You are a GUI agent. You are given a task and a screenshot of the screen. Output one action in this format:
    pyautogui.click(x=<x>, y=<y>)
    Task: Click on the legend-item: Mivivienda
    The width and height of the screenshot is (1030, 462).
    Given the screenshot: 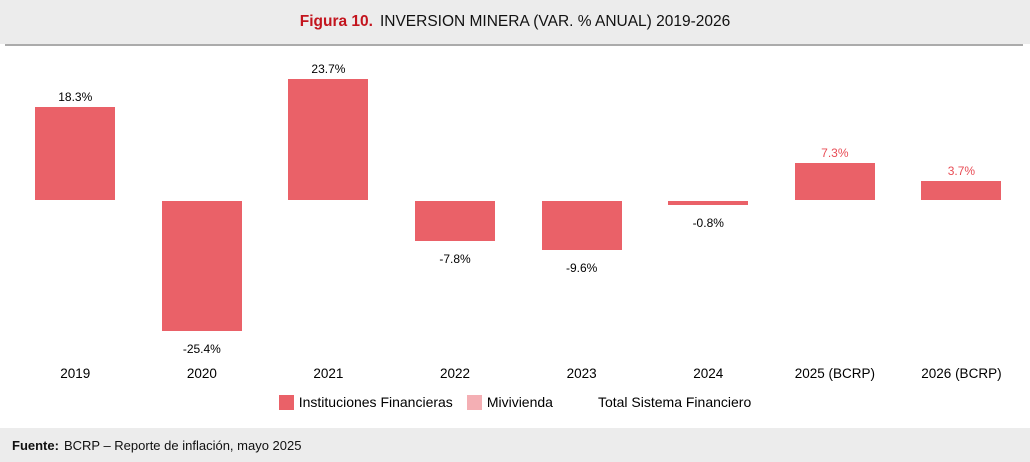 What is the action you would take?
    pyautogui.click(x=509, y=402)
    